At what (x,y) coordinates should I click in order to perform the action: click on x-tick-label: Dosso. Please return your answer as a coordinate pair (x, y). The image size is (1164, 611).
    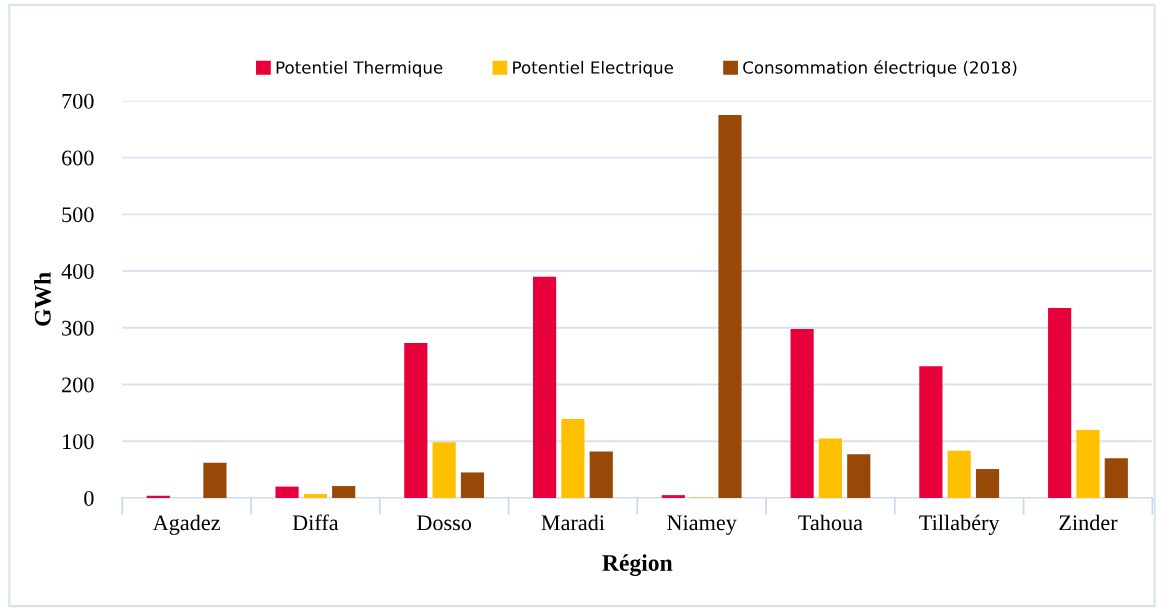
    Looking at the image, I should click on (444, 523).